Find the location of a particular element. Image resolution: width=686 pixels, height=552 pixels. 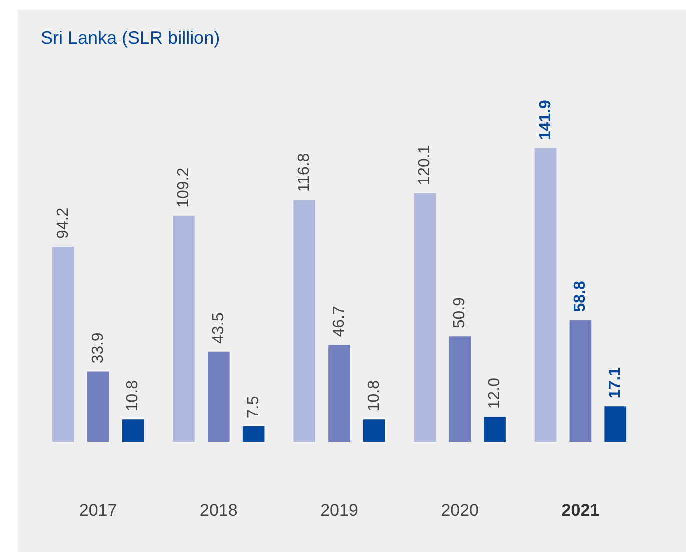

x-tick-label: 2020 is located at coordinates (460, 510).